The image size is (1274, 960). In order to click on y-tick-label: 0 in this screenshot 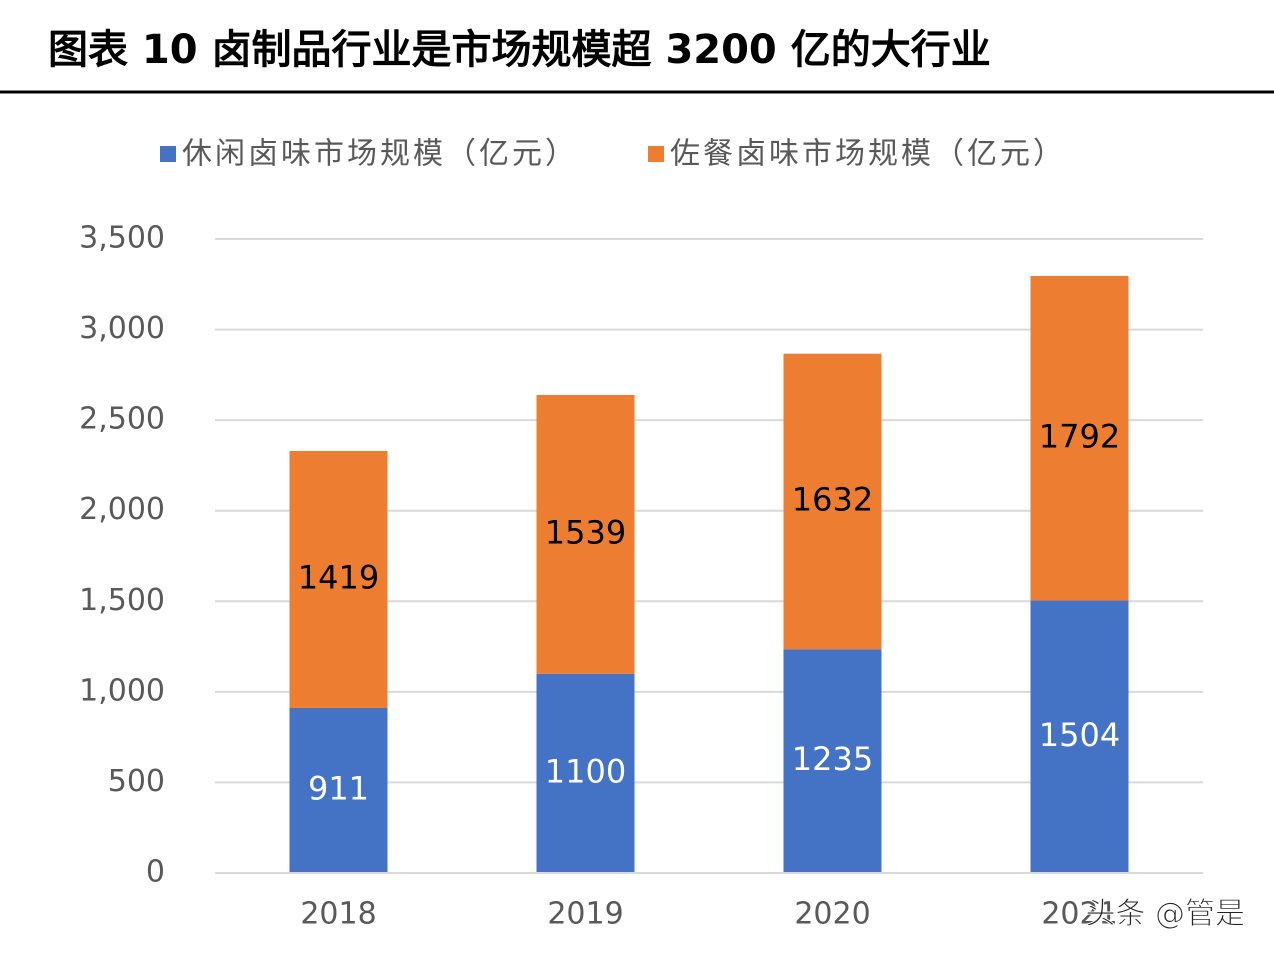, I will do `click(155, 872)`.